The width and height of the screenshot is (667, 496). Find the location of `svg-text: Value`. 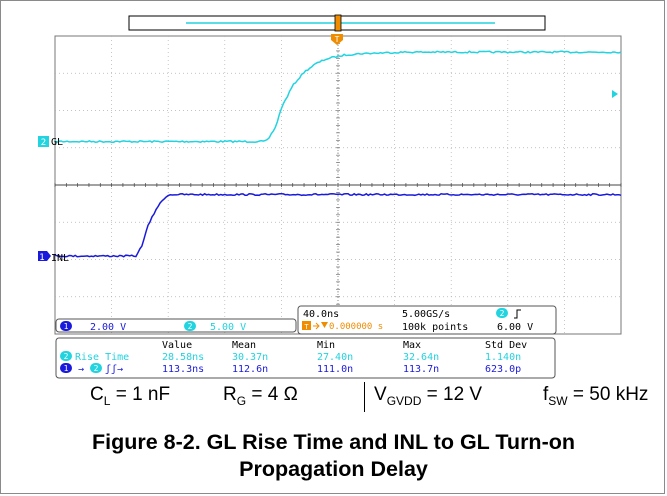

svg-text: Value is located at coordinates (177, 345).